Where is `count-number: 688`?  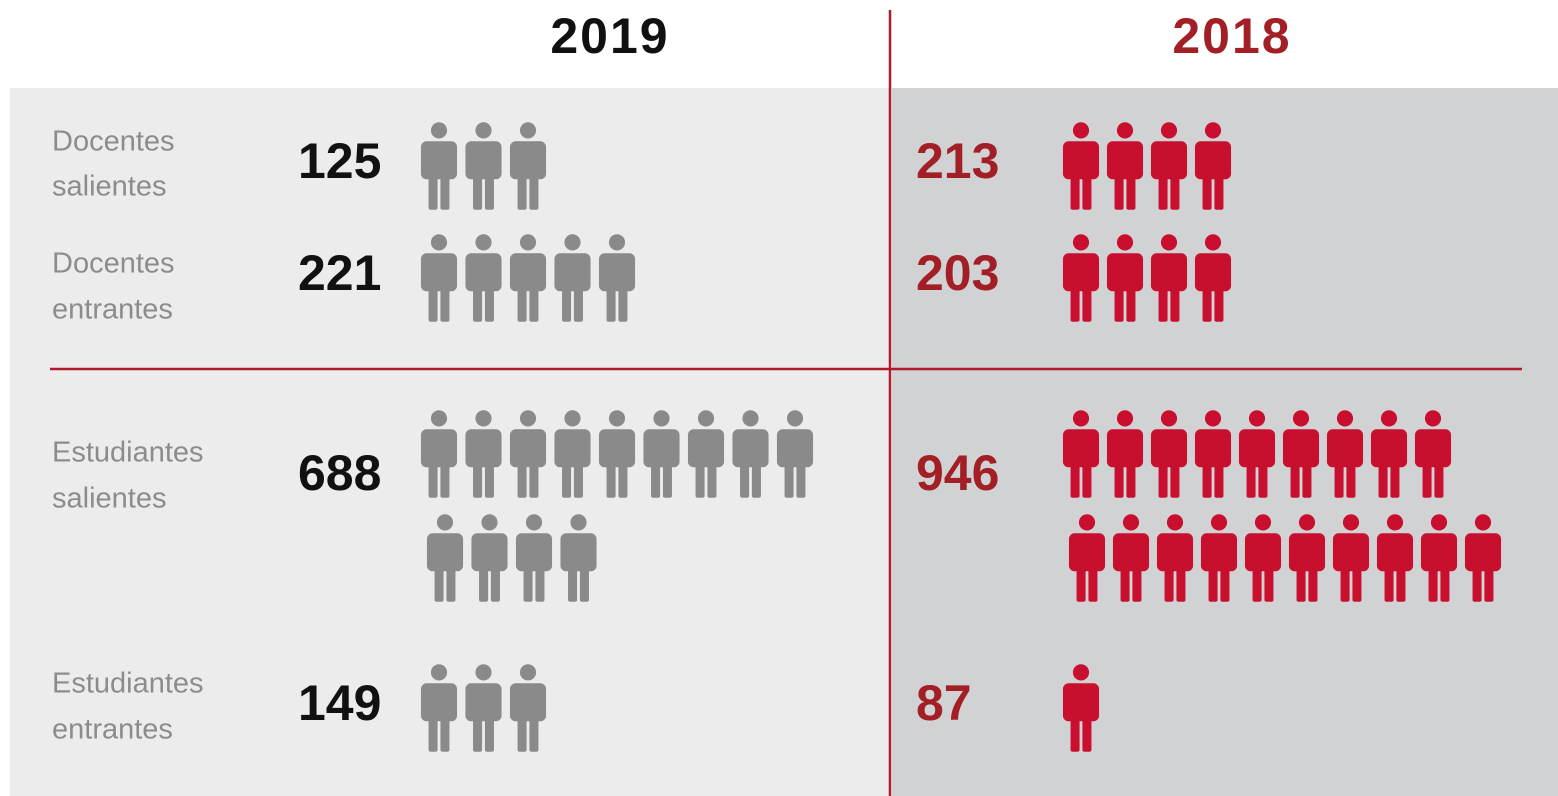 count-number: 688 is located at coordinates (339, 473).